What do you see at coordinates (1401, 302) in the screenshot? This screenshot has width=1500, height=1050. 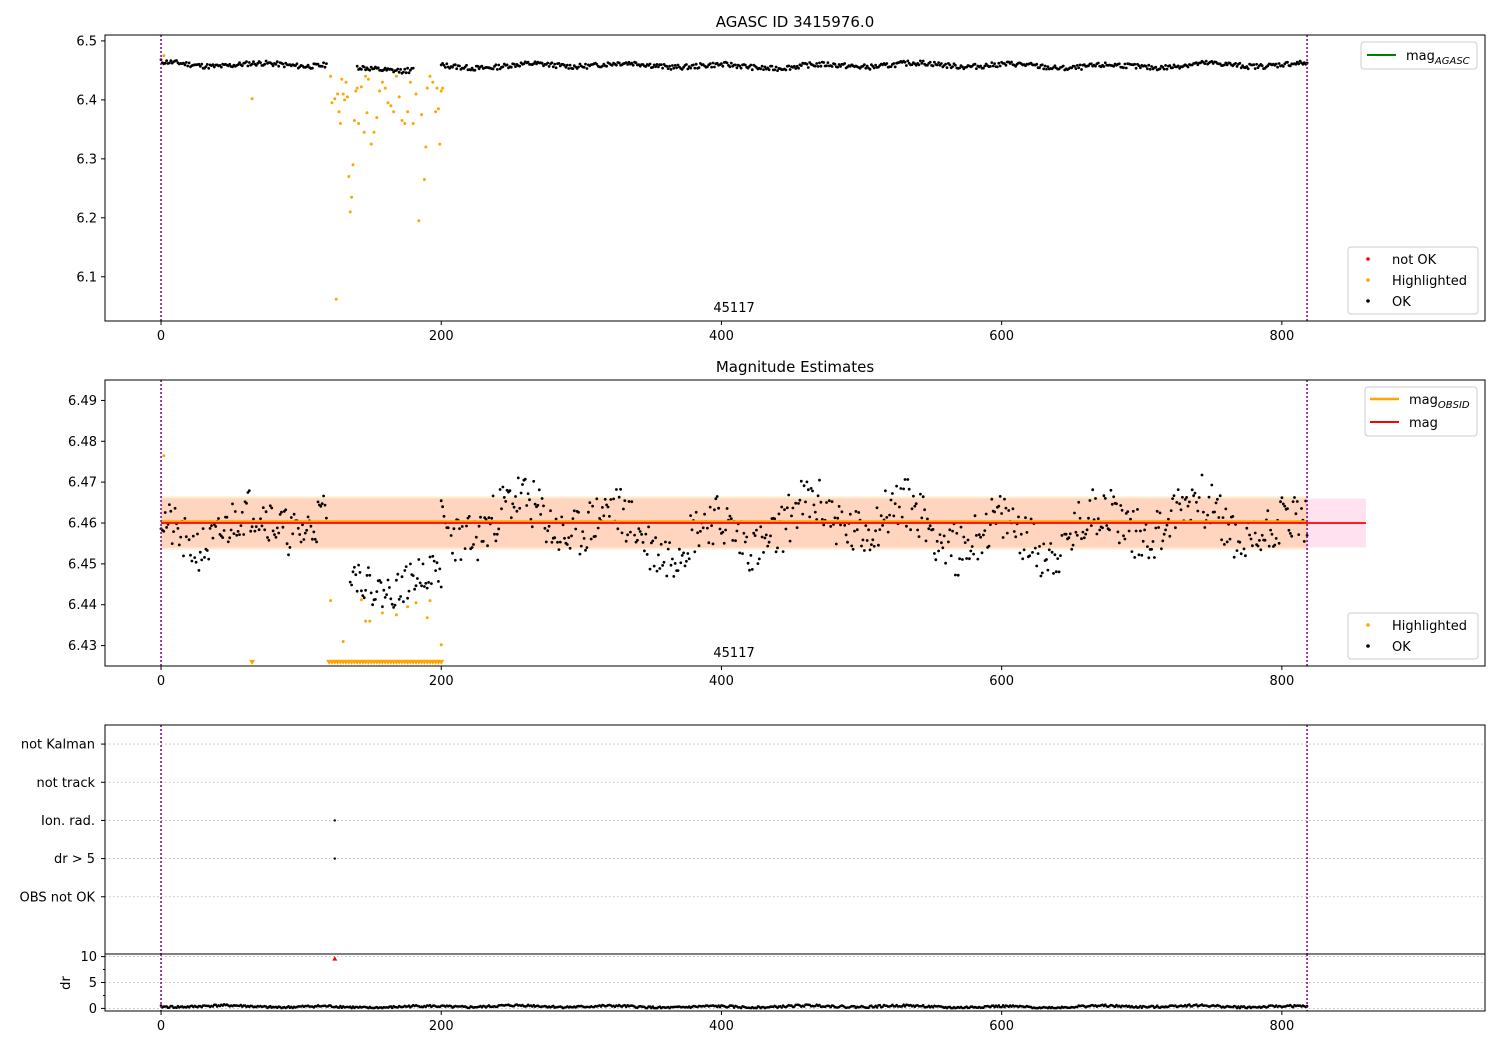 I see `legend-label-ok: OK` at bounding box center [1401, 302].